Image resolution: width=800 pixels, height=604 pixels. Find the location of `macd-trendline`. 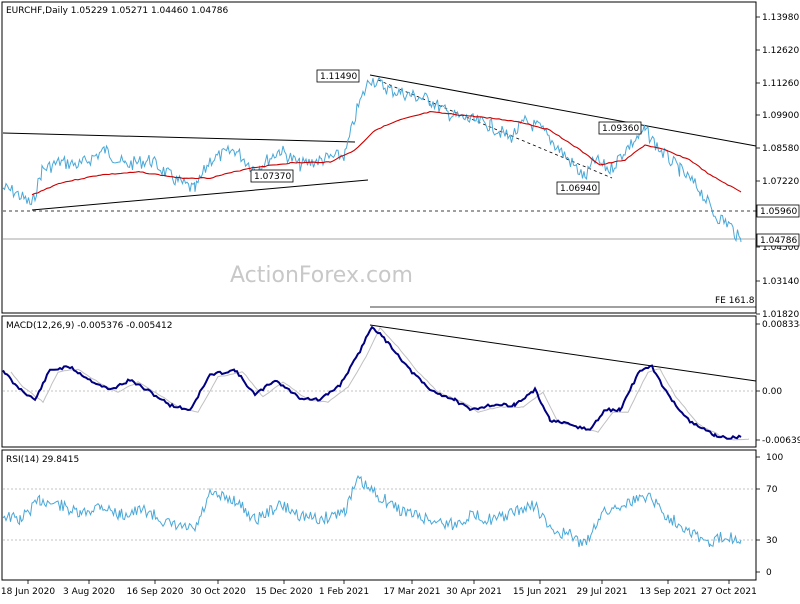

macd-trendline is located at coordinates (563, 353).